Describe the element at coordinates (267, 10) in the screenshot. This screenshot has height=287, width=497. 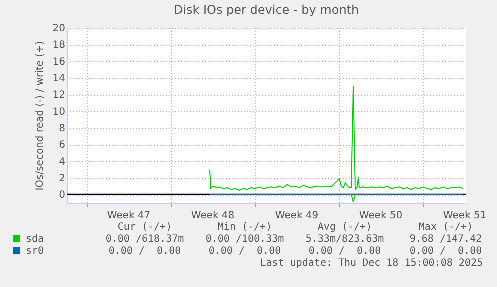
I see `chart-title: Disk IOs per device - by month` at that location.